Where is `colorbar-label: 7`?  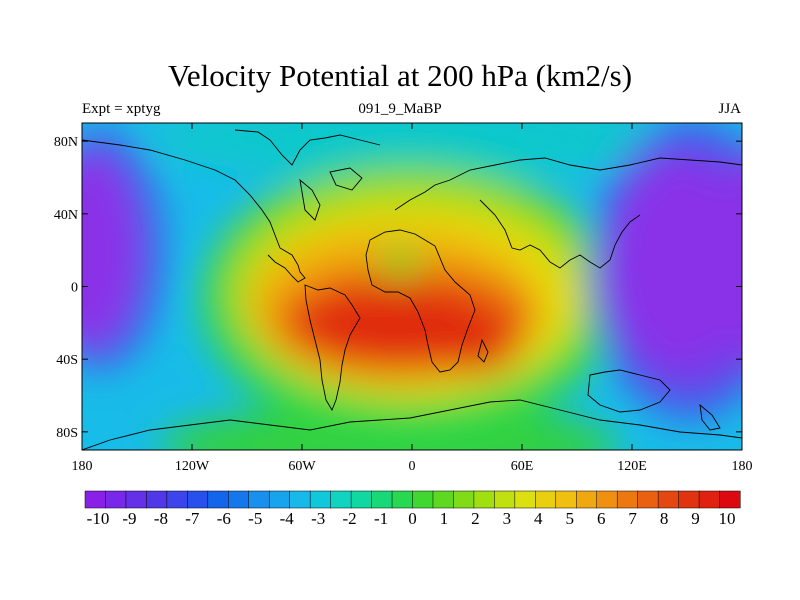
colorbar-label: 7 is located at coordinates (632, 518).